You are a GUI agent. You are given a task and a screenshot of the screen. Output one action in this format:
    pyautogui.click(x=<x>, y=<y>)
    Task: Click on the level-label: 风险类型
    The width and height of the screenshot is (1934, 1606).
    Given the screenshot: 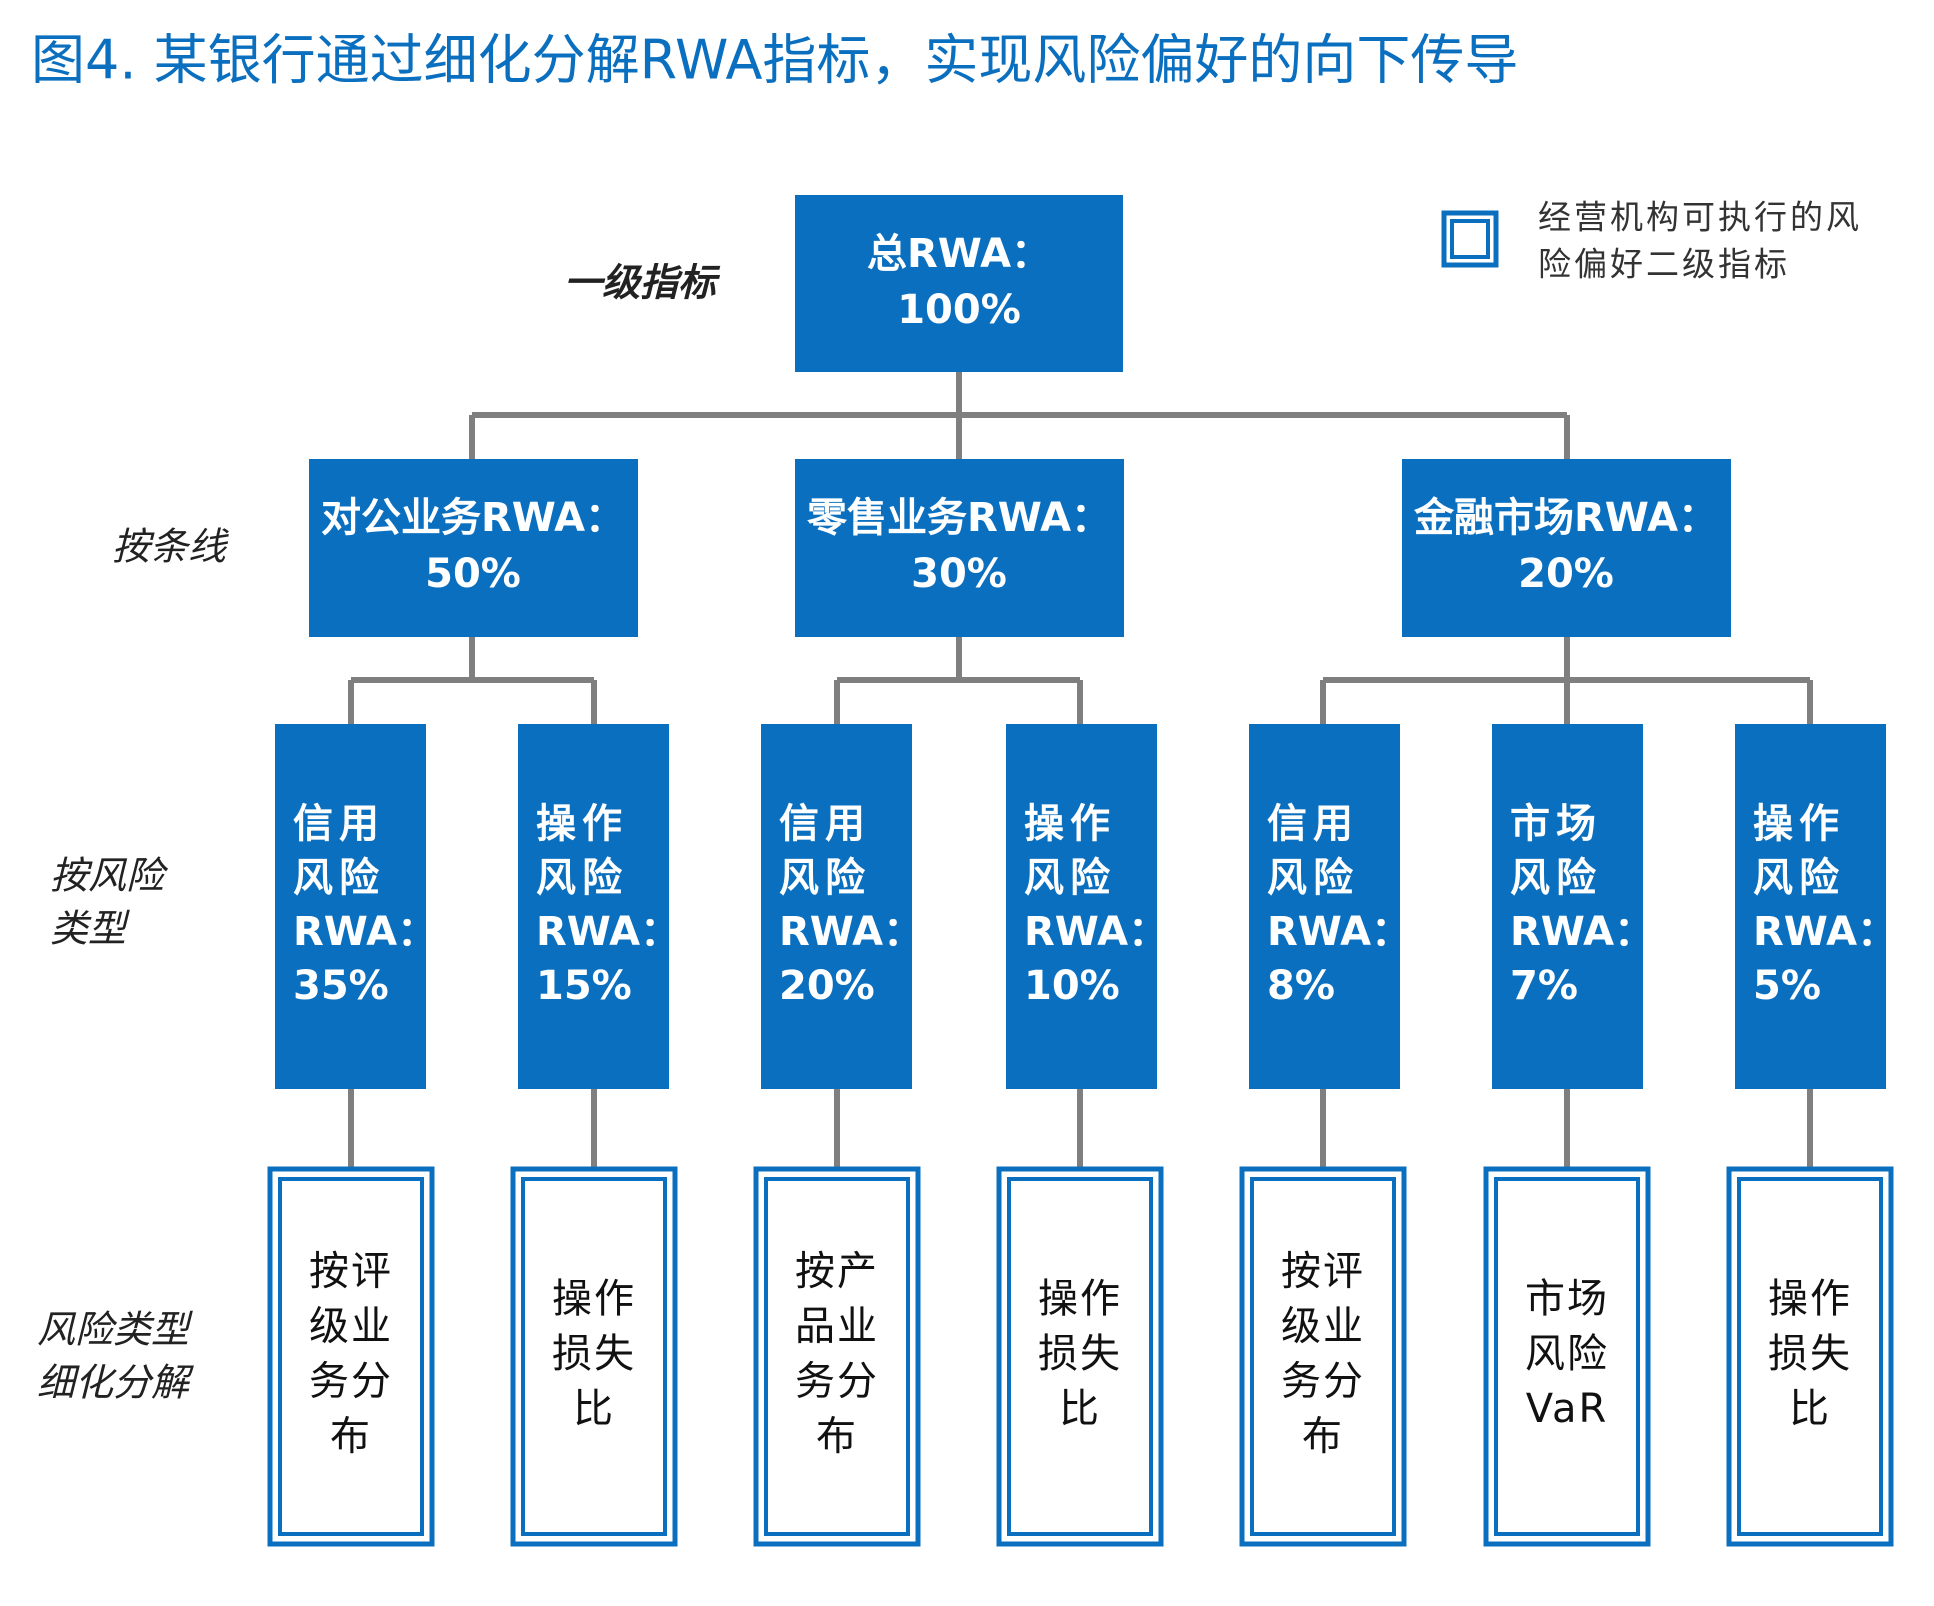 What is the action you would take?
    pyautogui.click(x=115, y=1330)
    